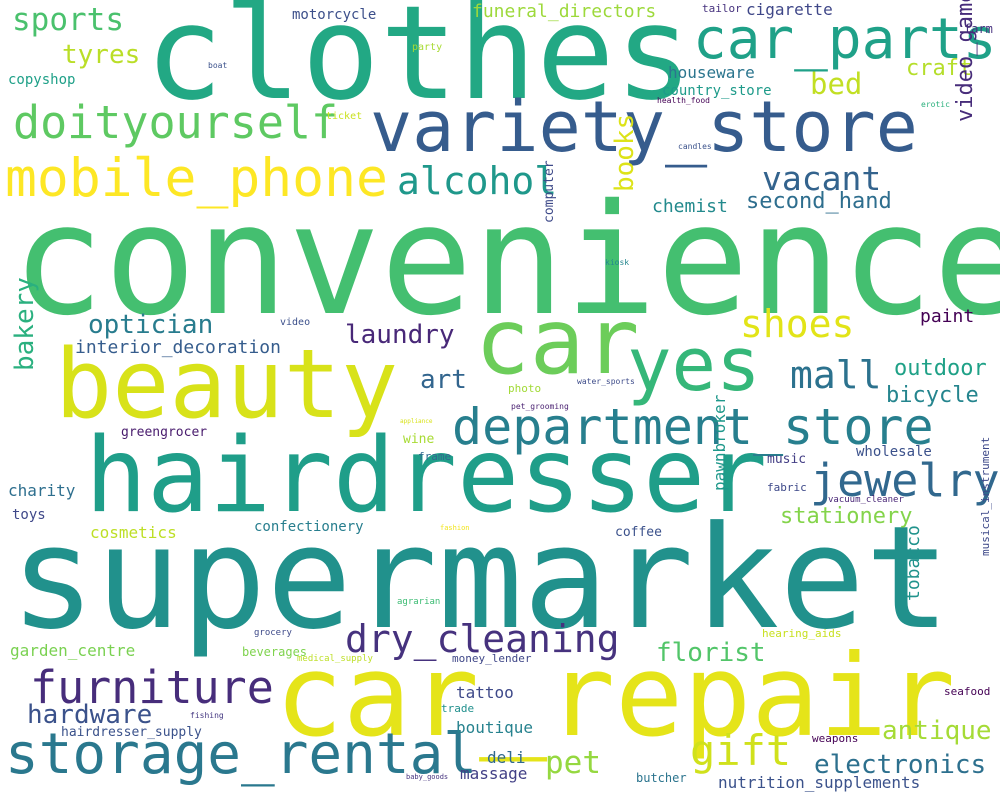  What do you see at coordinates (492, 658) in the screenshot?
I see `word-money-lender: money_lender` at bounding box center [492, 658].